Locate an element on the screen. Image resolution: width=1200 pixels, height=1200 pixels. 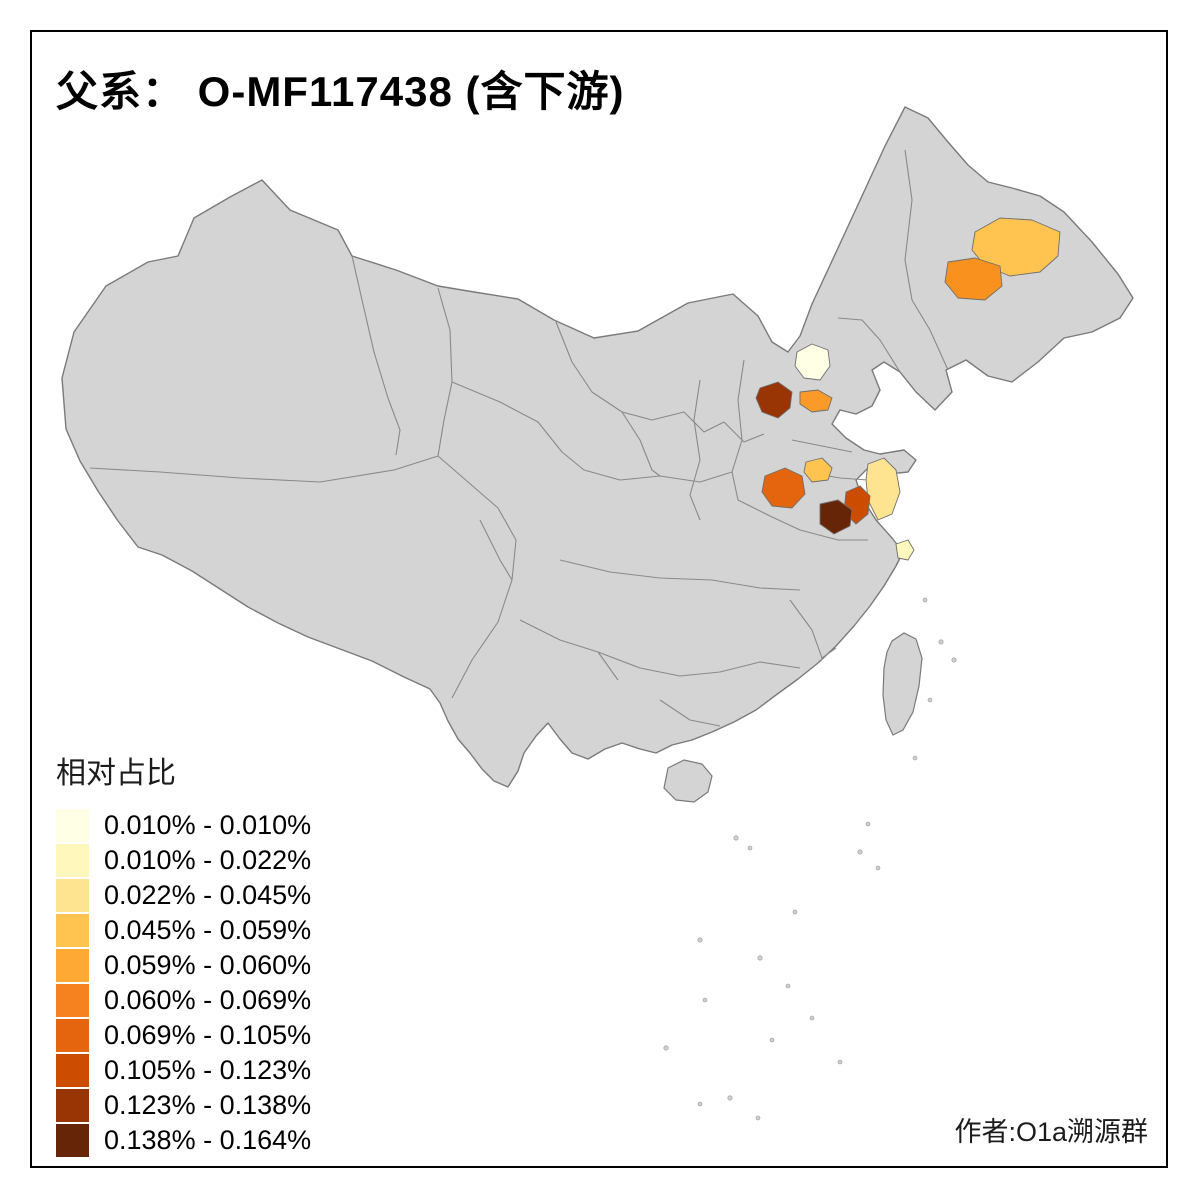
legend-row: 0.010% - 0.010% is located at coordinates (183, 825).